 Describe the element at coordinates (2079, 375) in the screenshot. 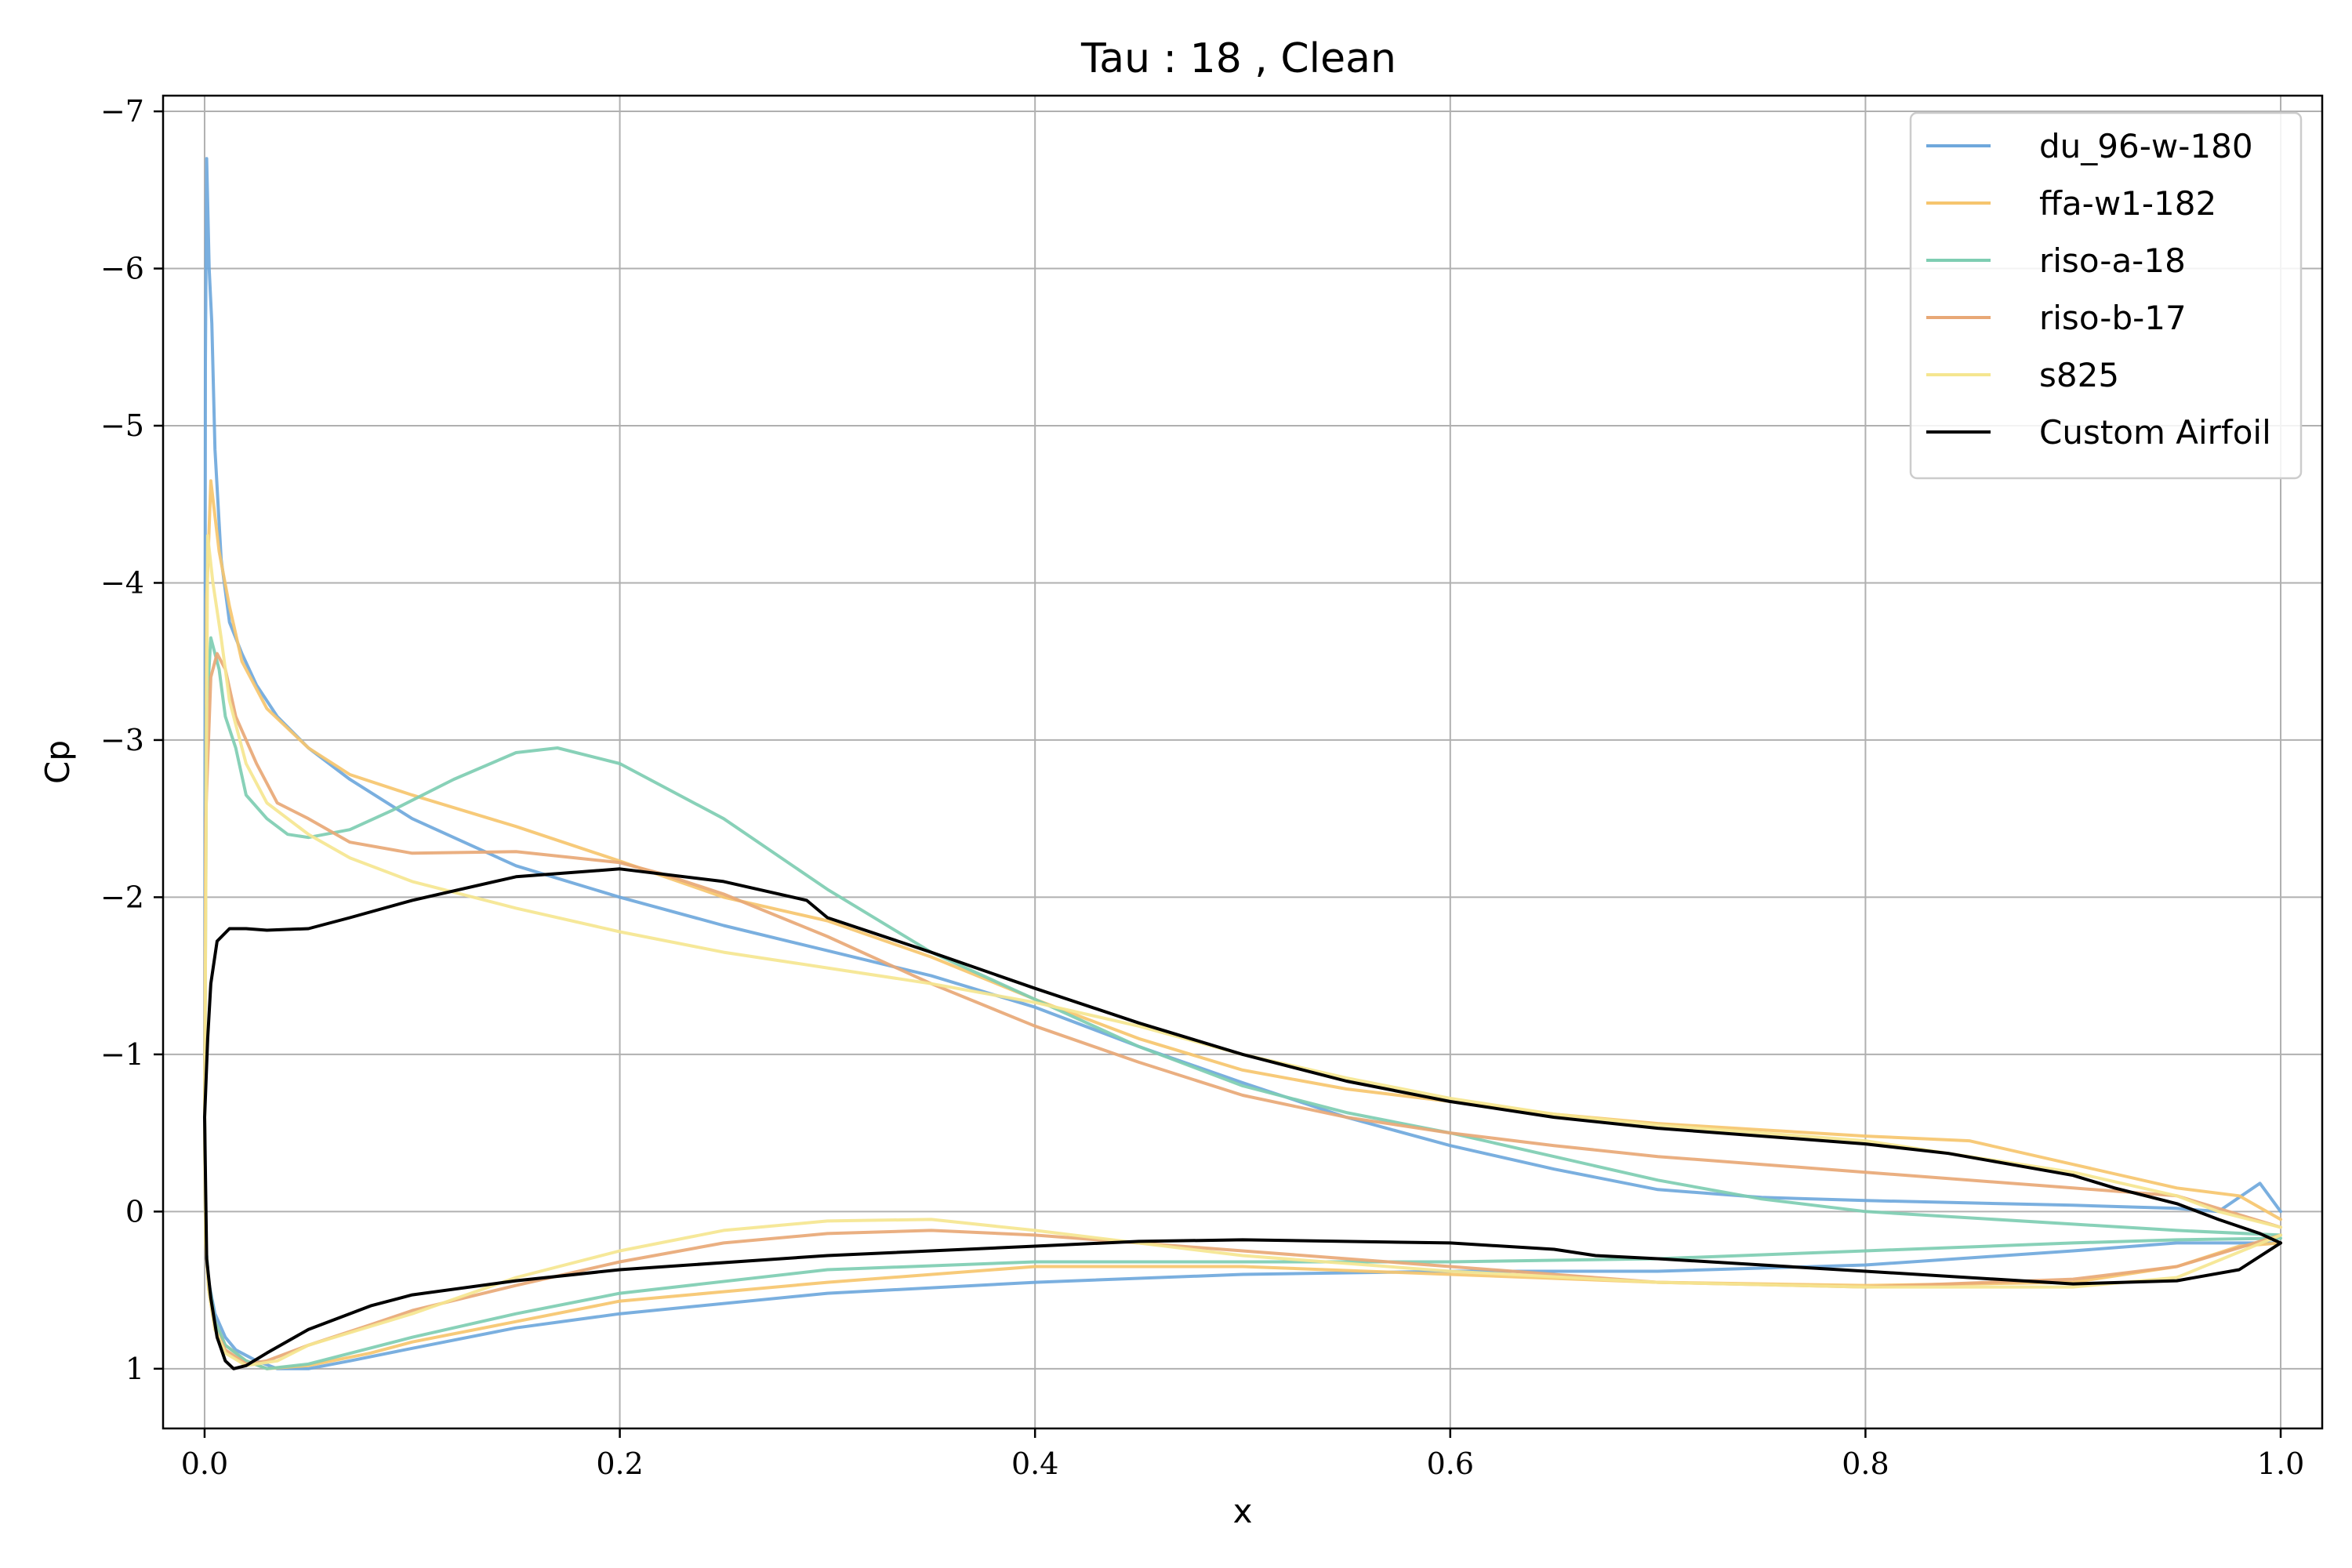

I see `legend-label: s825` at that location.